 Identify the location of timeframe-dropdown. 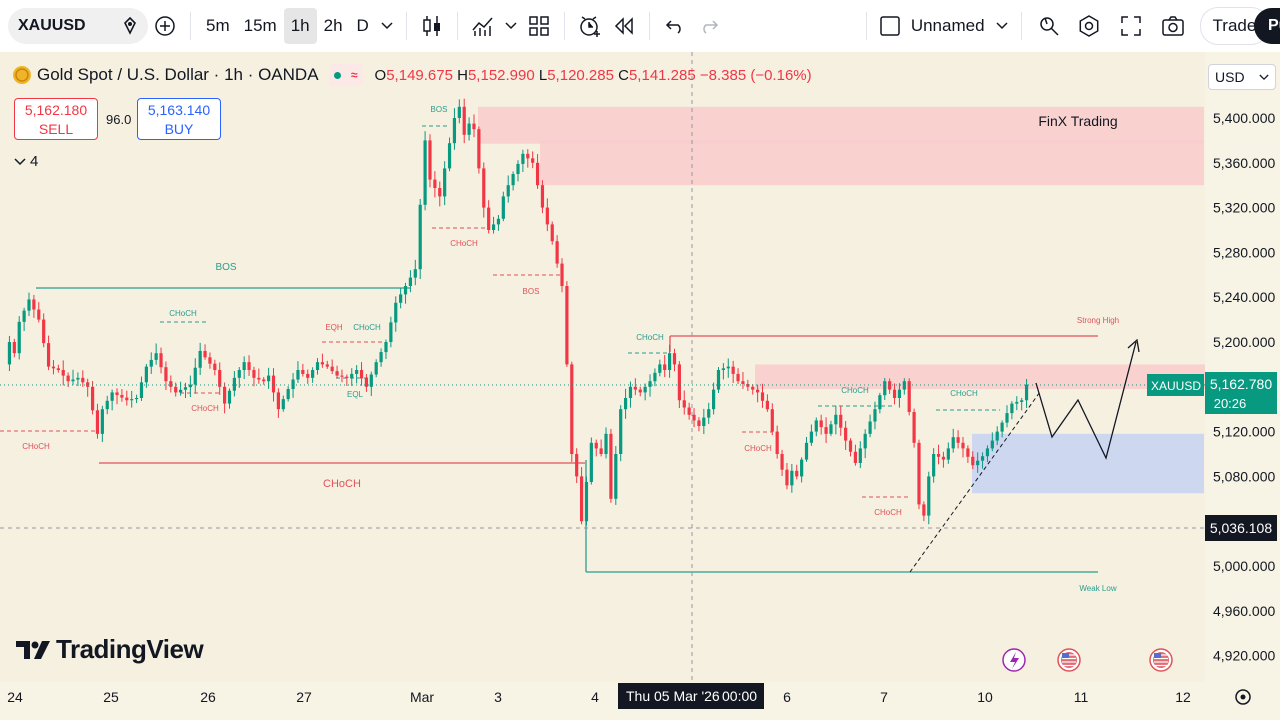
(387, 26).